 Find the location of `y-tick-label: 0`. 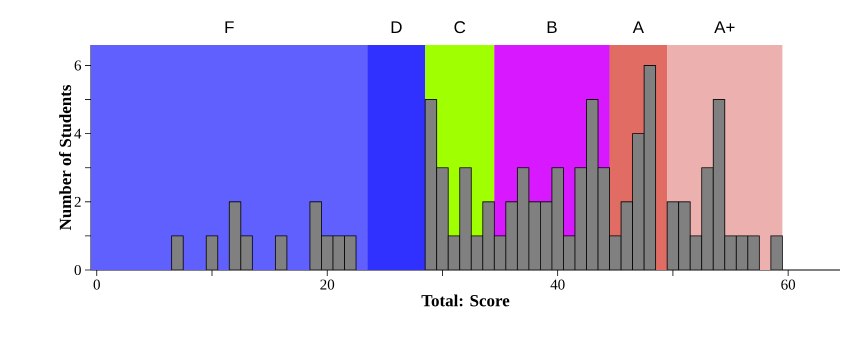

y-tick-label: 0 is located at coordinates (77, 270).